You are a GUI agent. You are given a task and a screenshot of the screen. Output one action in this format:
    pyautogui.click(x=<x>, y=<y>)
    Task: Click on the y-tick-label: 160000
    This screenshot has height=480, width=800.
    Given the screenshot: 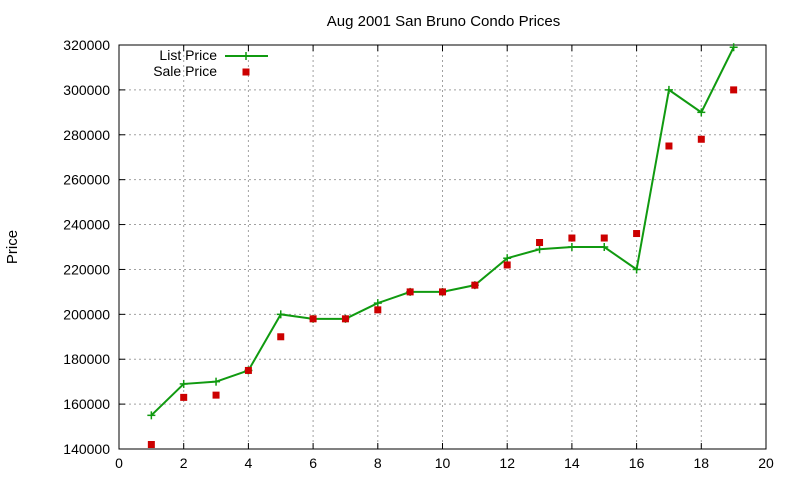 What is the action you would take?
    pyautogui.click(x=86, y=404)
    